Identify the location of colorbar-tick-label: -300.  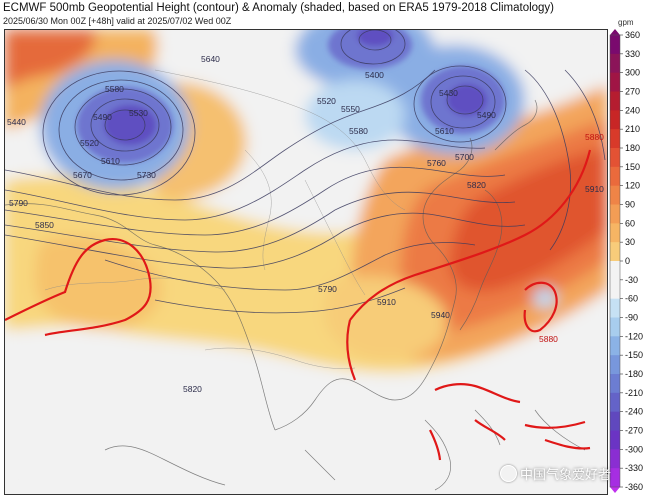
(634, 449).